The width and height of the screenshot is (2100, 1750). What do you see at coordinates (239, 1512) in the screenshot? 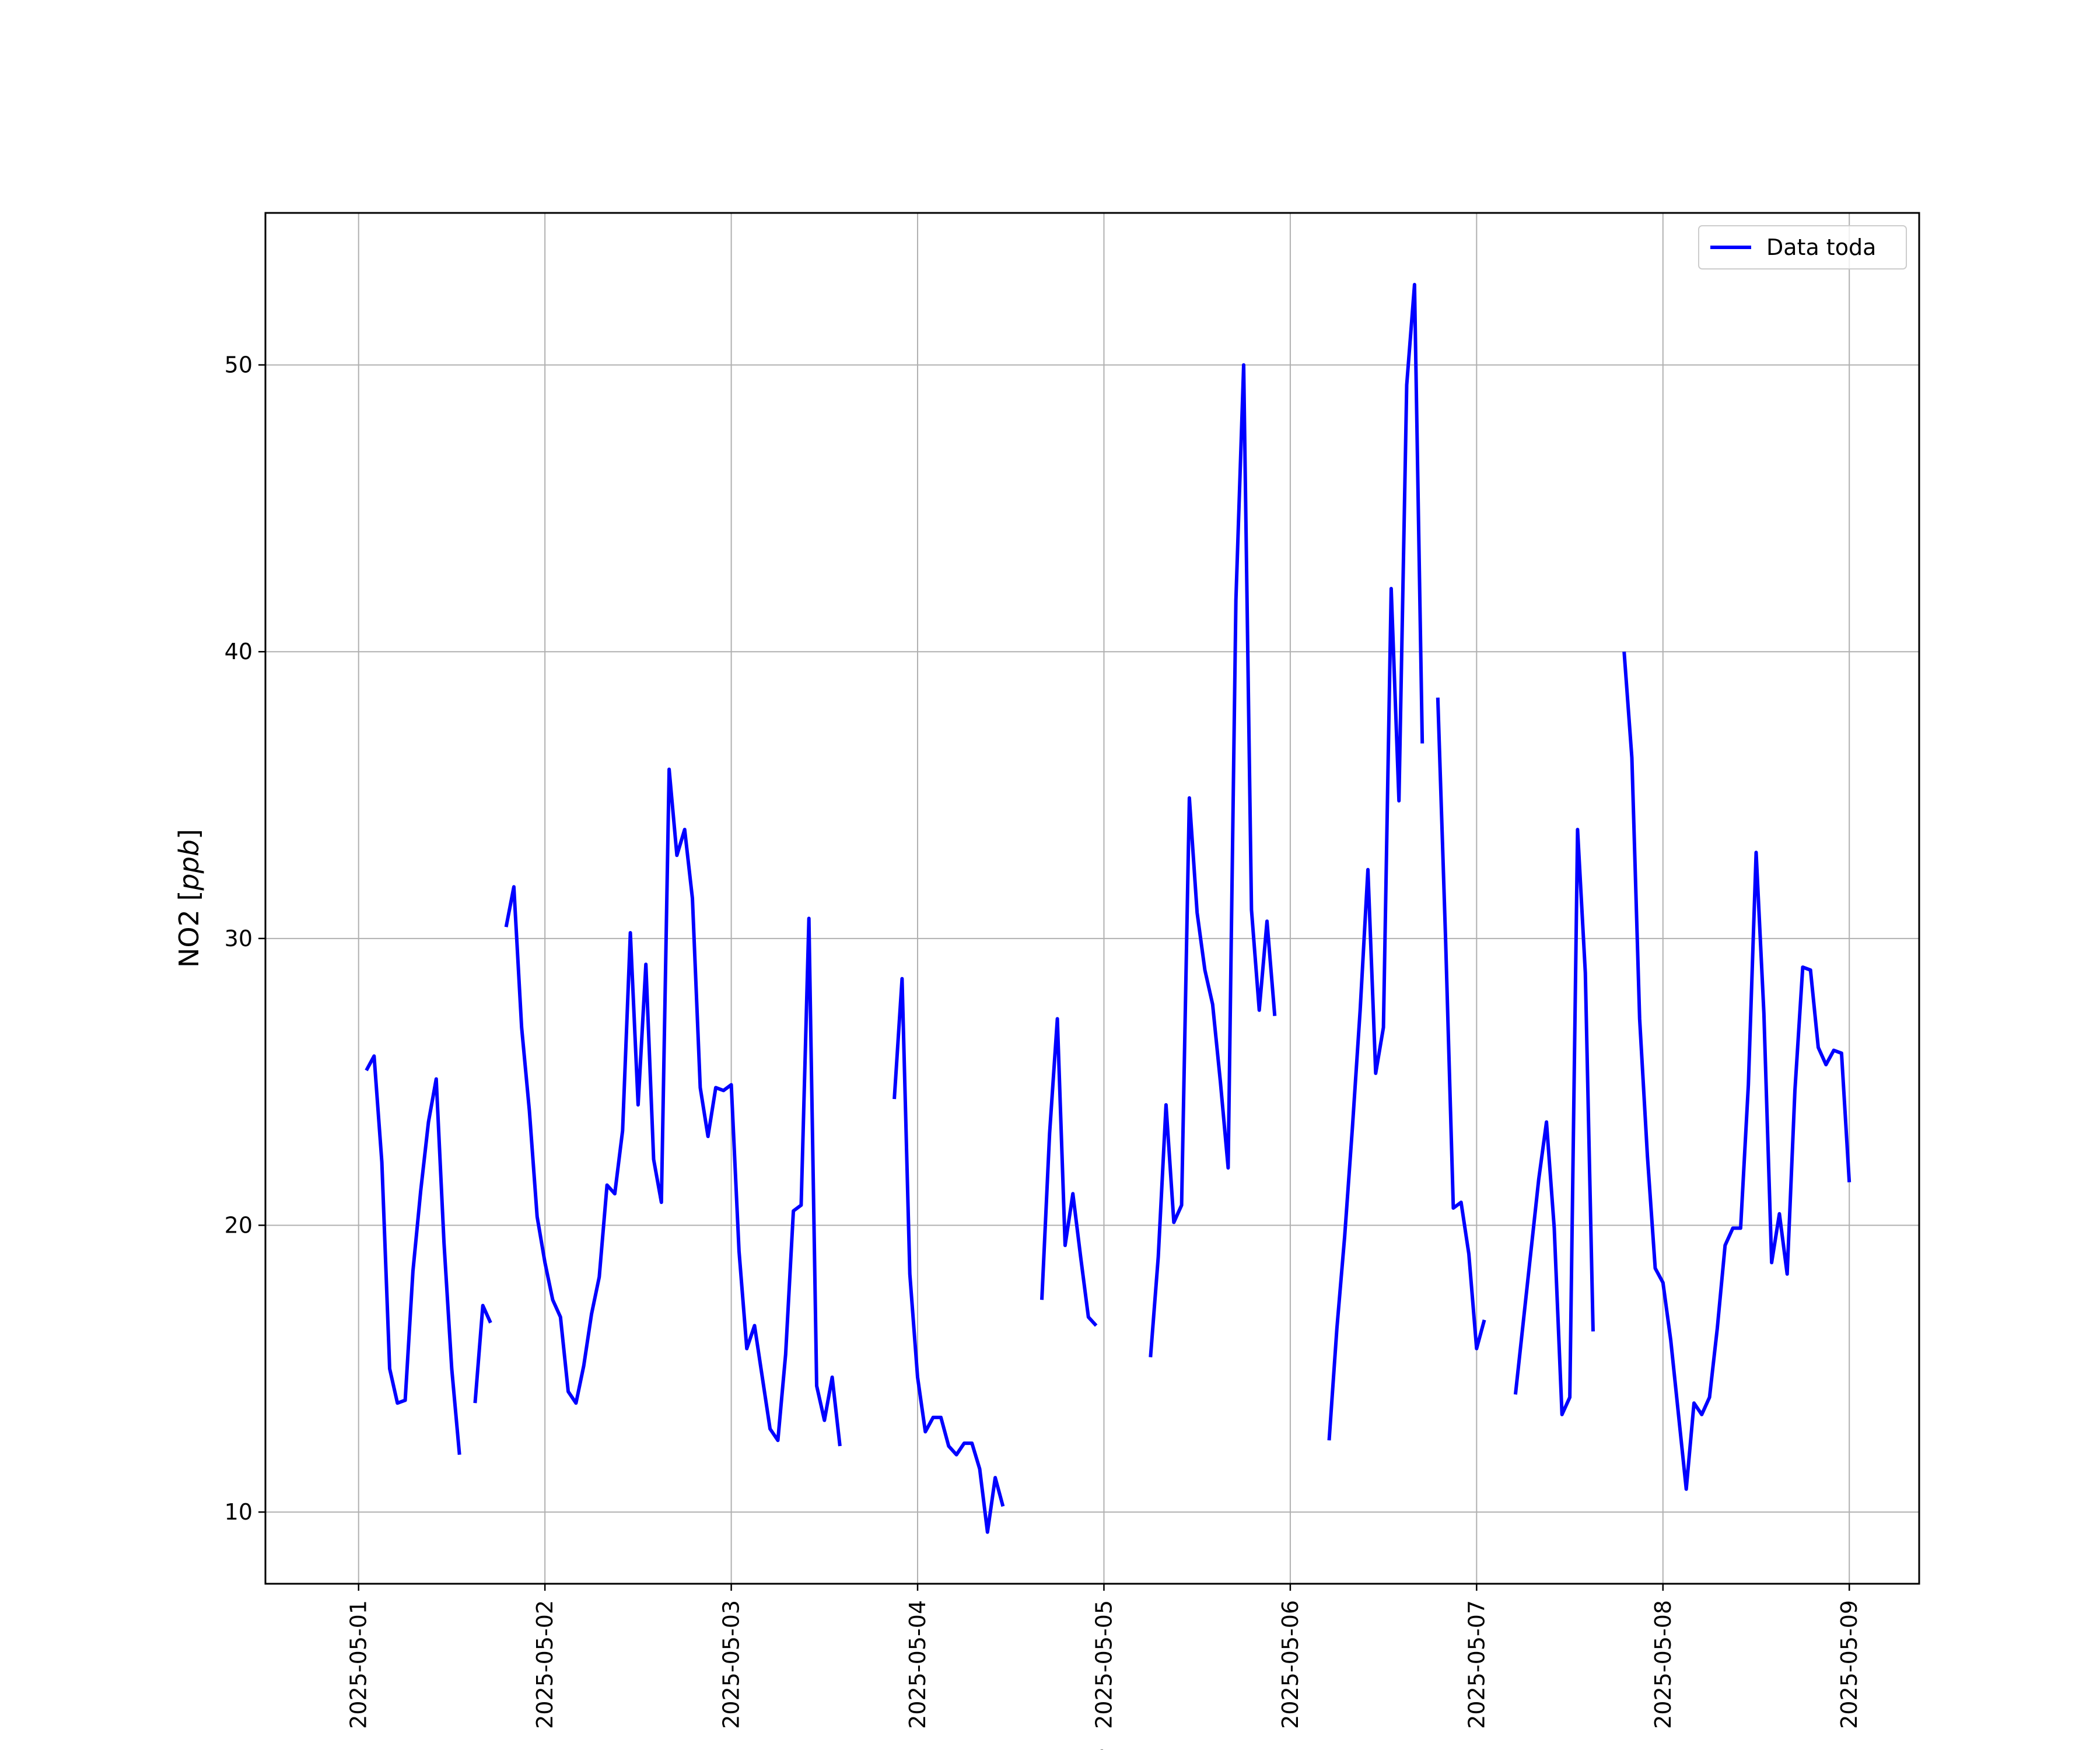
I see `y-tick-label: 10` at bounding box center [239, 1512].